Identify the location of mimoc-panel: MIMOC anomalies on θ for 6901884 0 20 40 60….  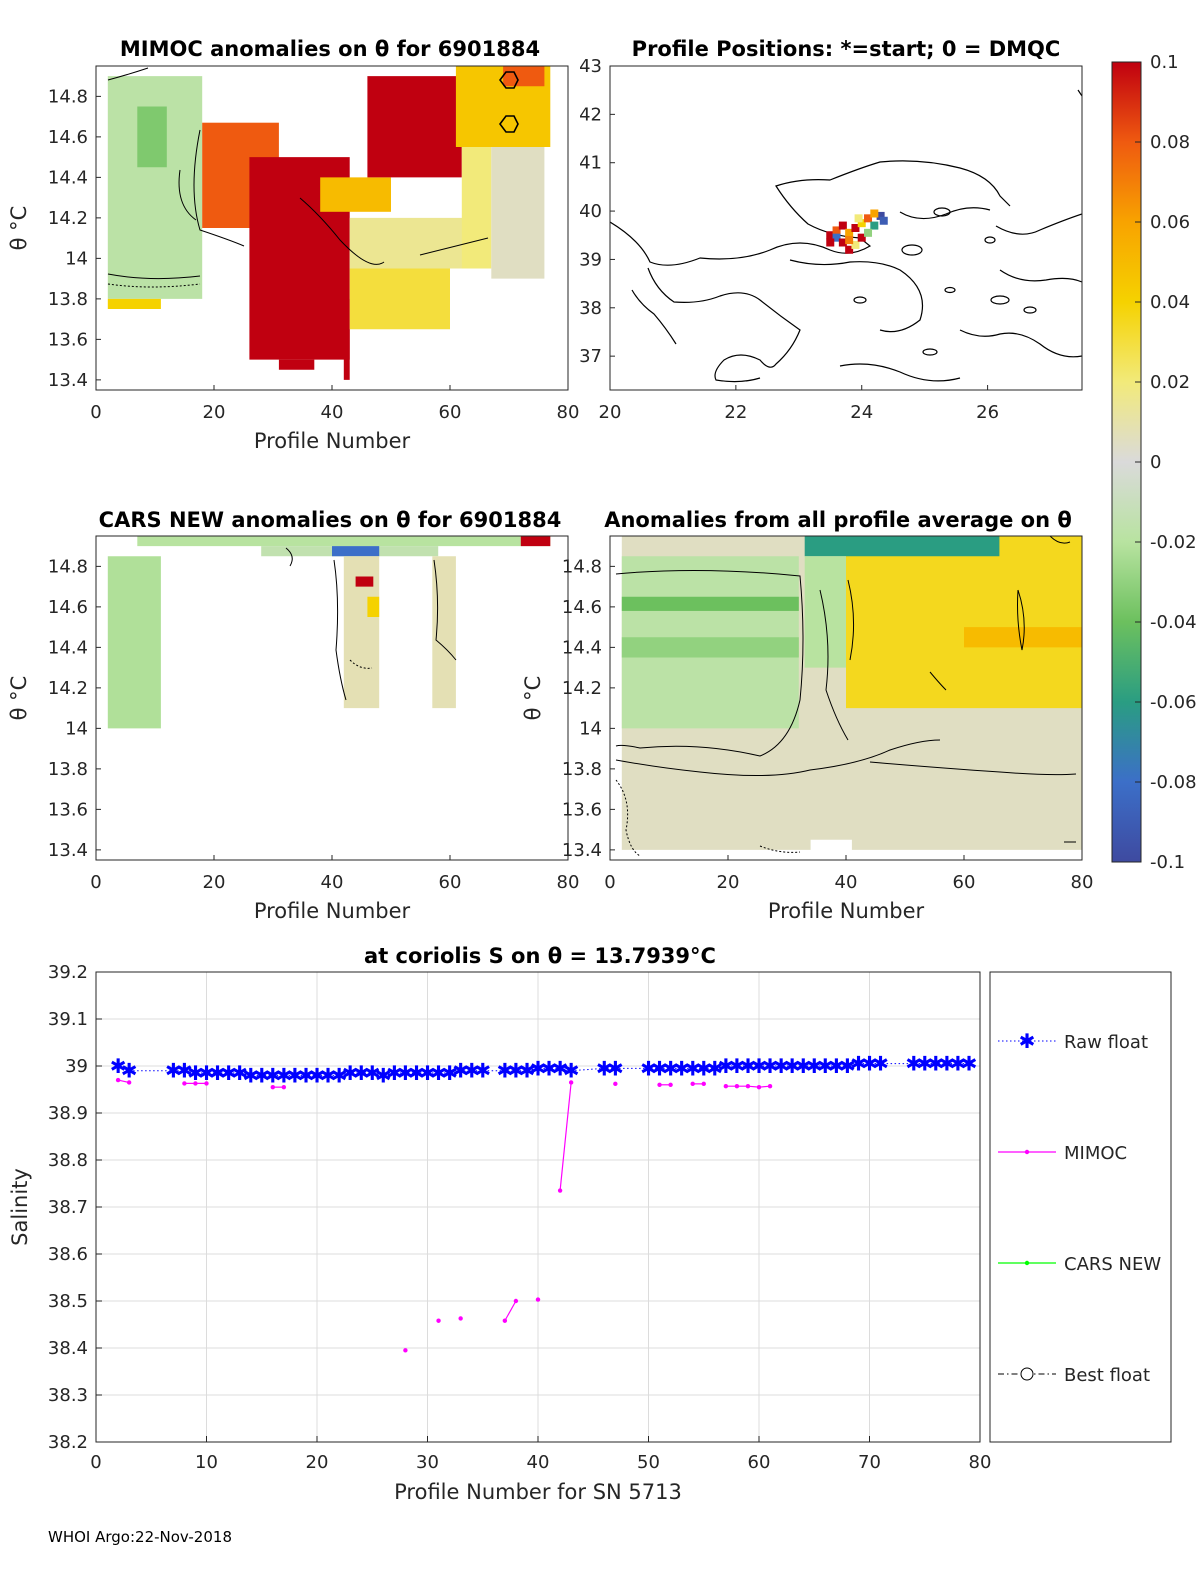
(293, 245).